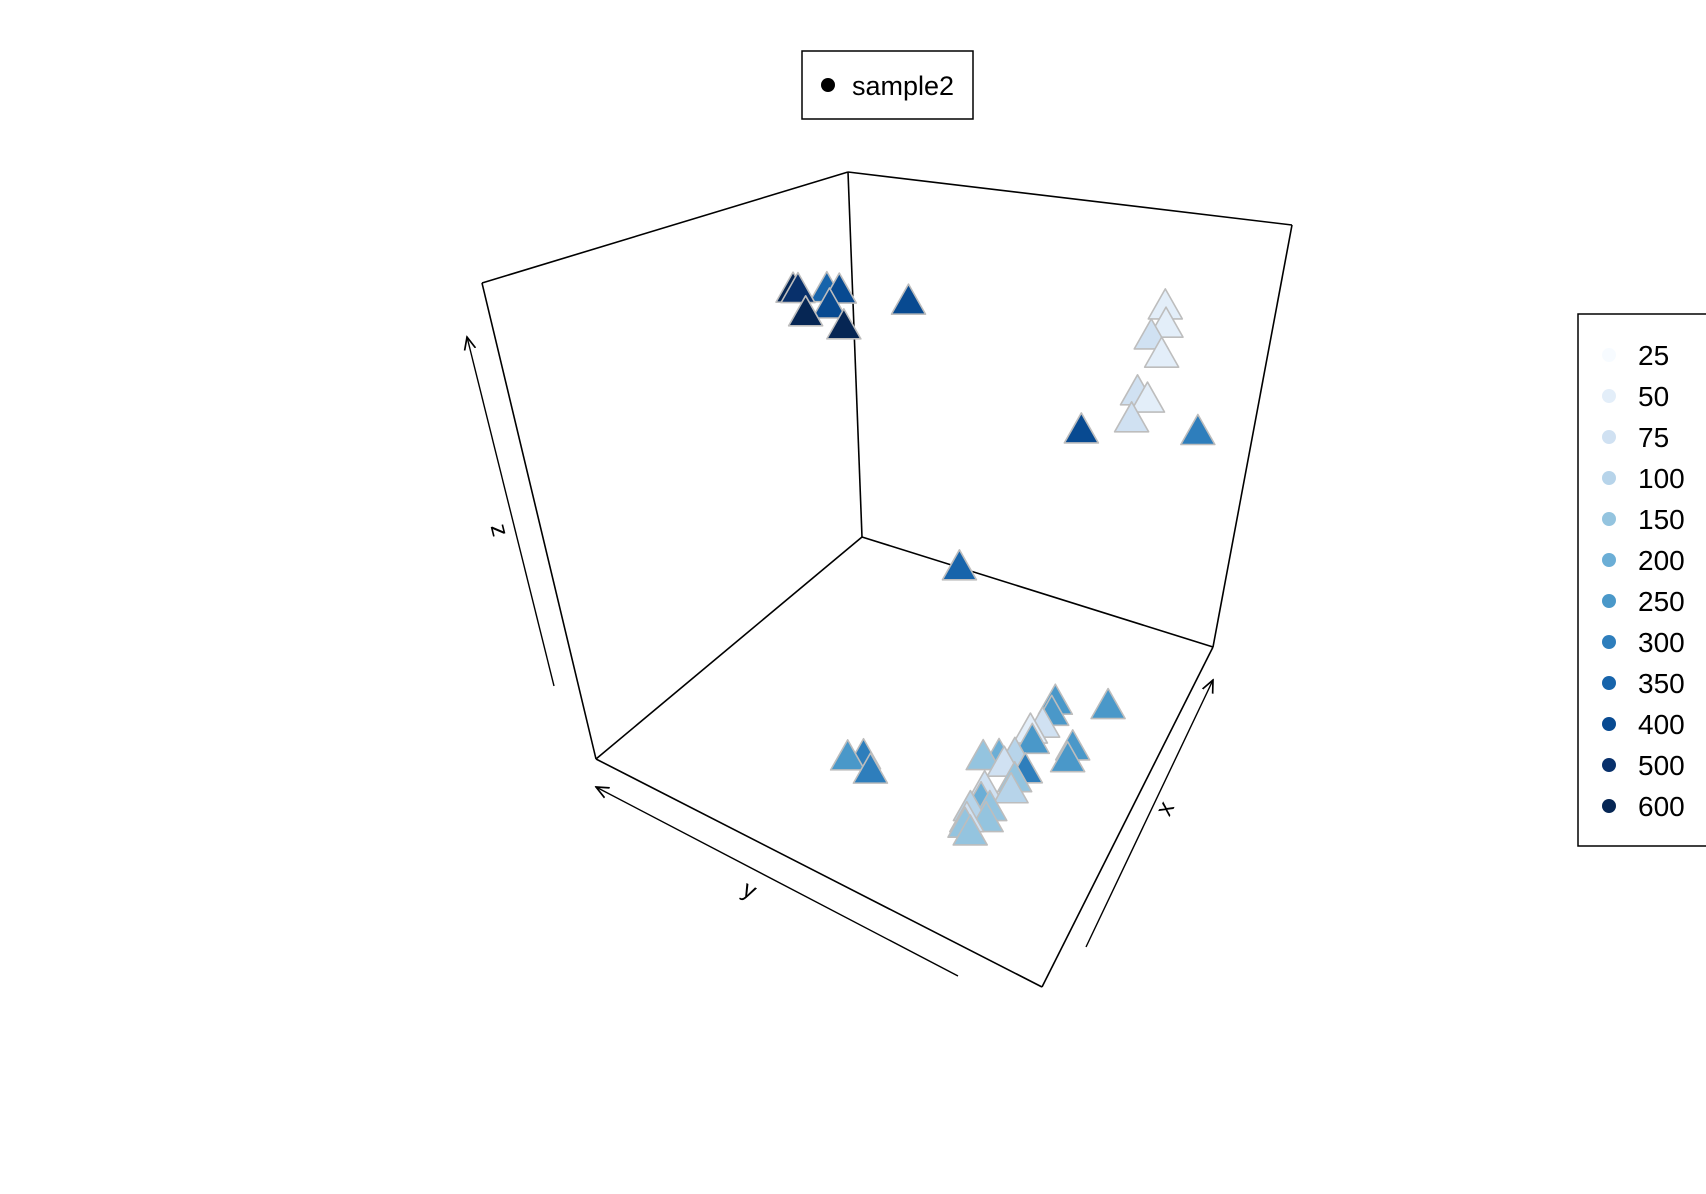 The image size is (1706, 1194). What do you see at coordinates (1661, 601) in the screenshot?
I see `color-legend-label: 250` at bounding box center [1661, 601].